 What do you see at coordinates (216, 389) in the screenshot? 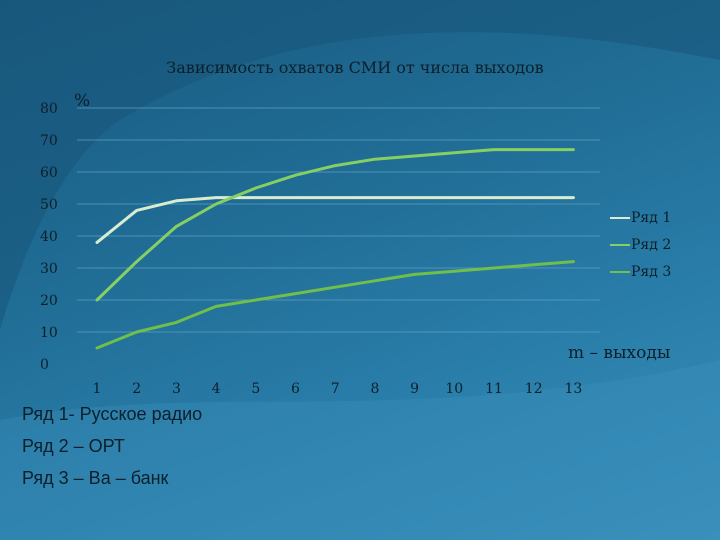
I see `x-tick-label: 4` at bounding box center [216, 389].